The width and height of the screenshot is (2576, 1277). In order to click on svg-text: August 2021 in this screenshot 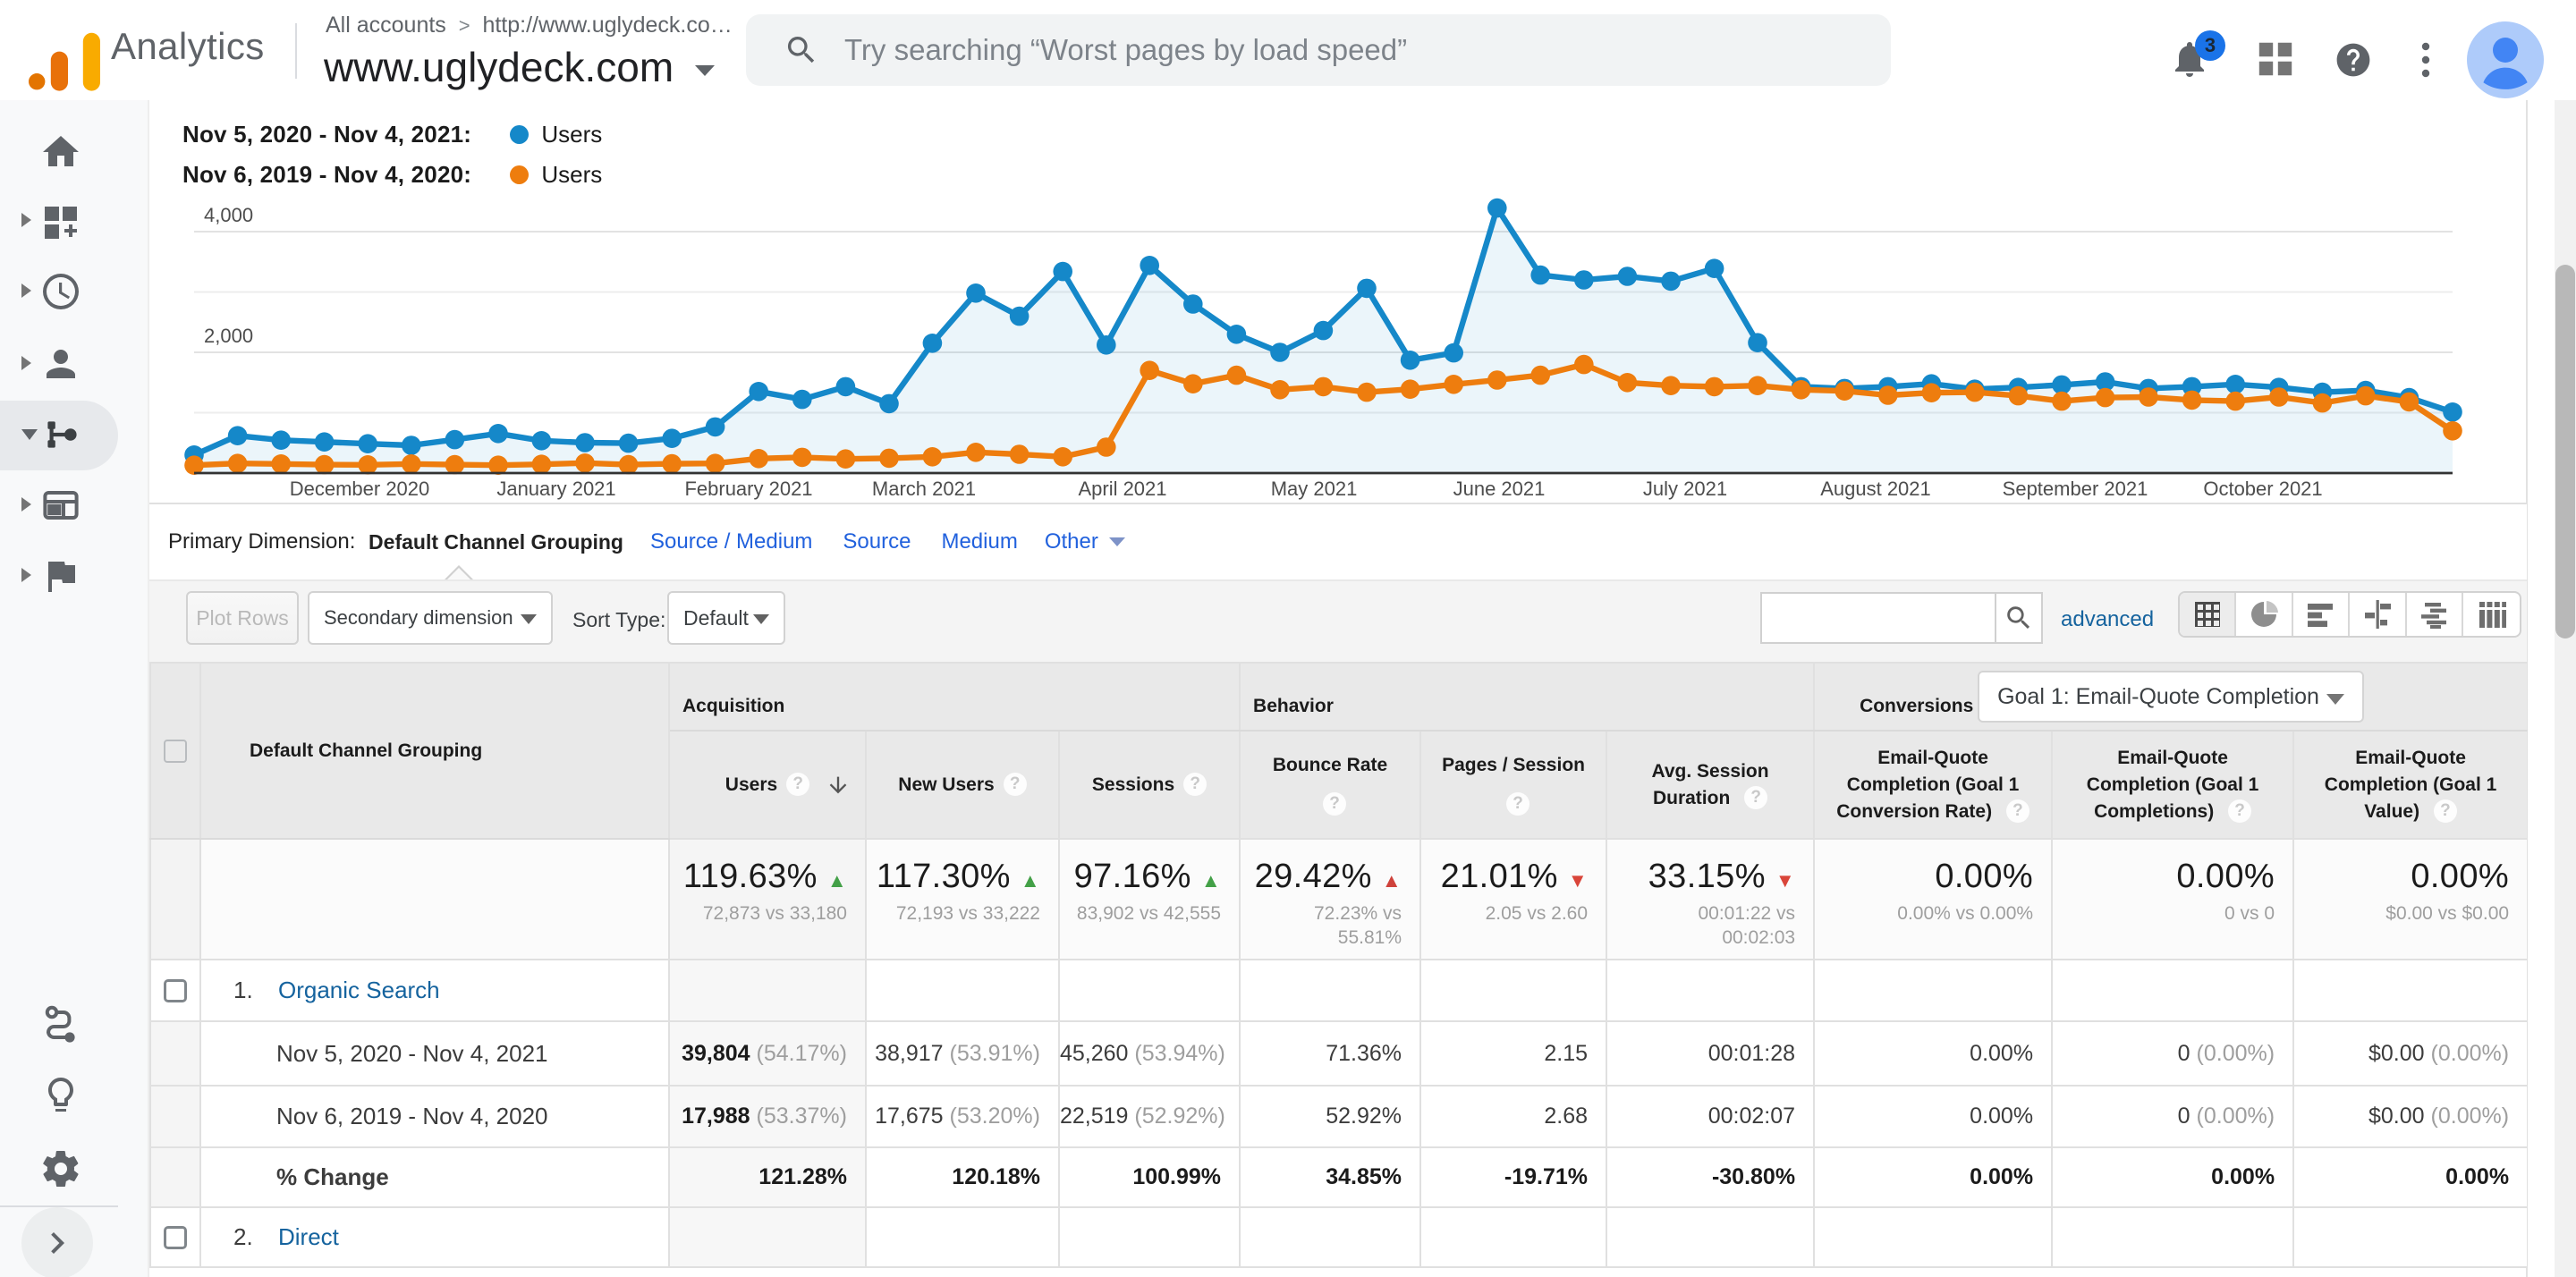, I will do `click(1875, 489)`.